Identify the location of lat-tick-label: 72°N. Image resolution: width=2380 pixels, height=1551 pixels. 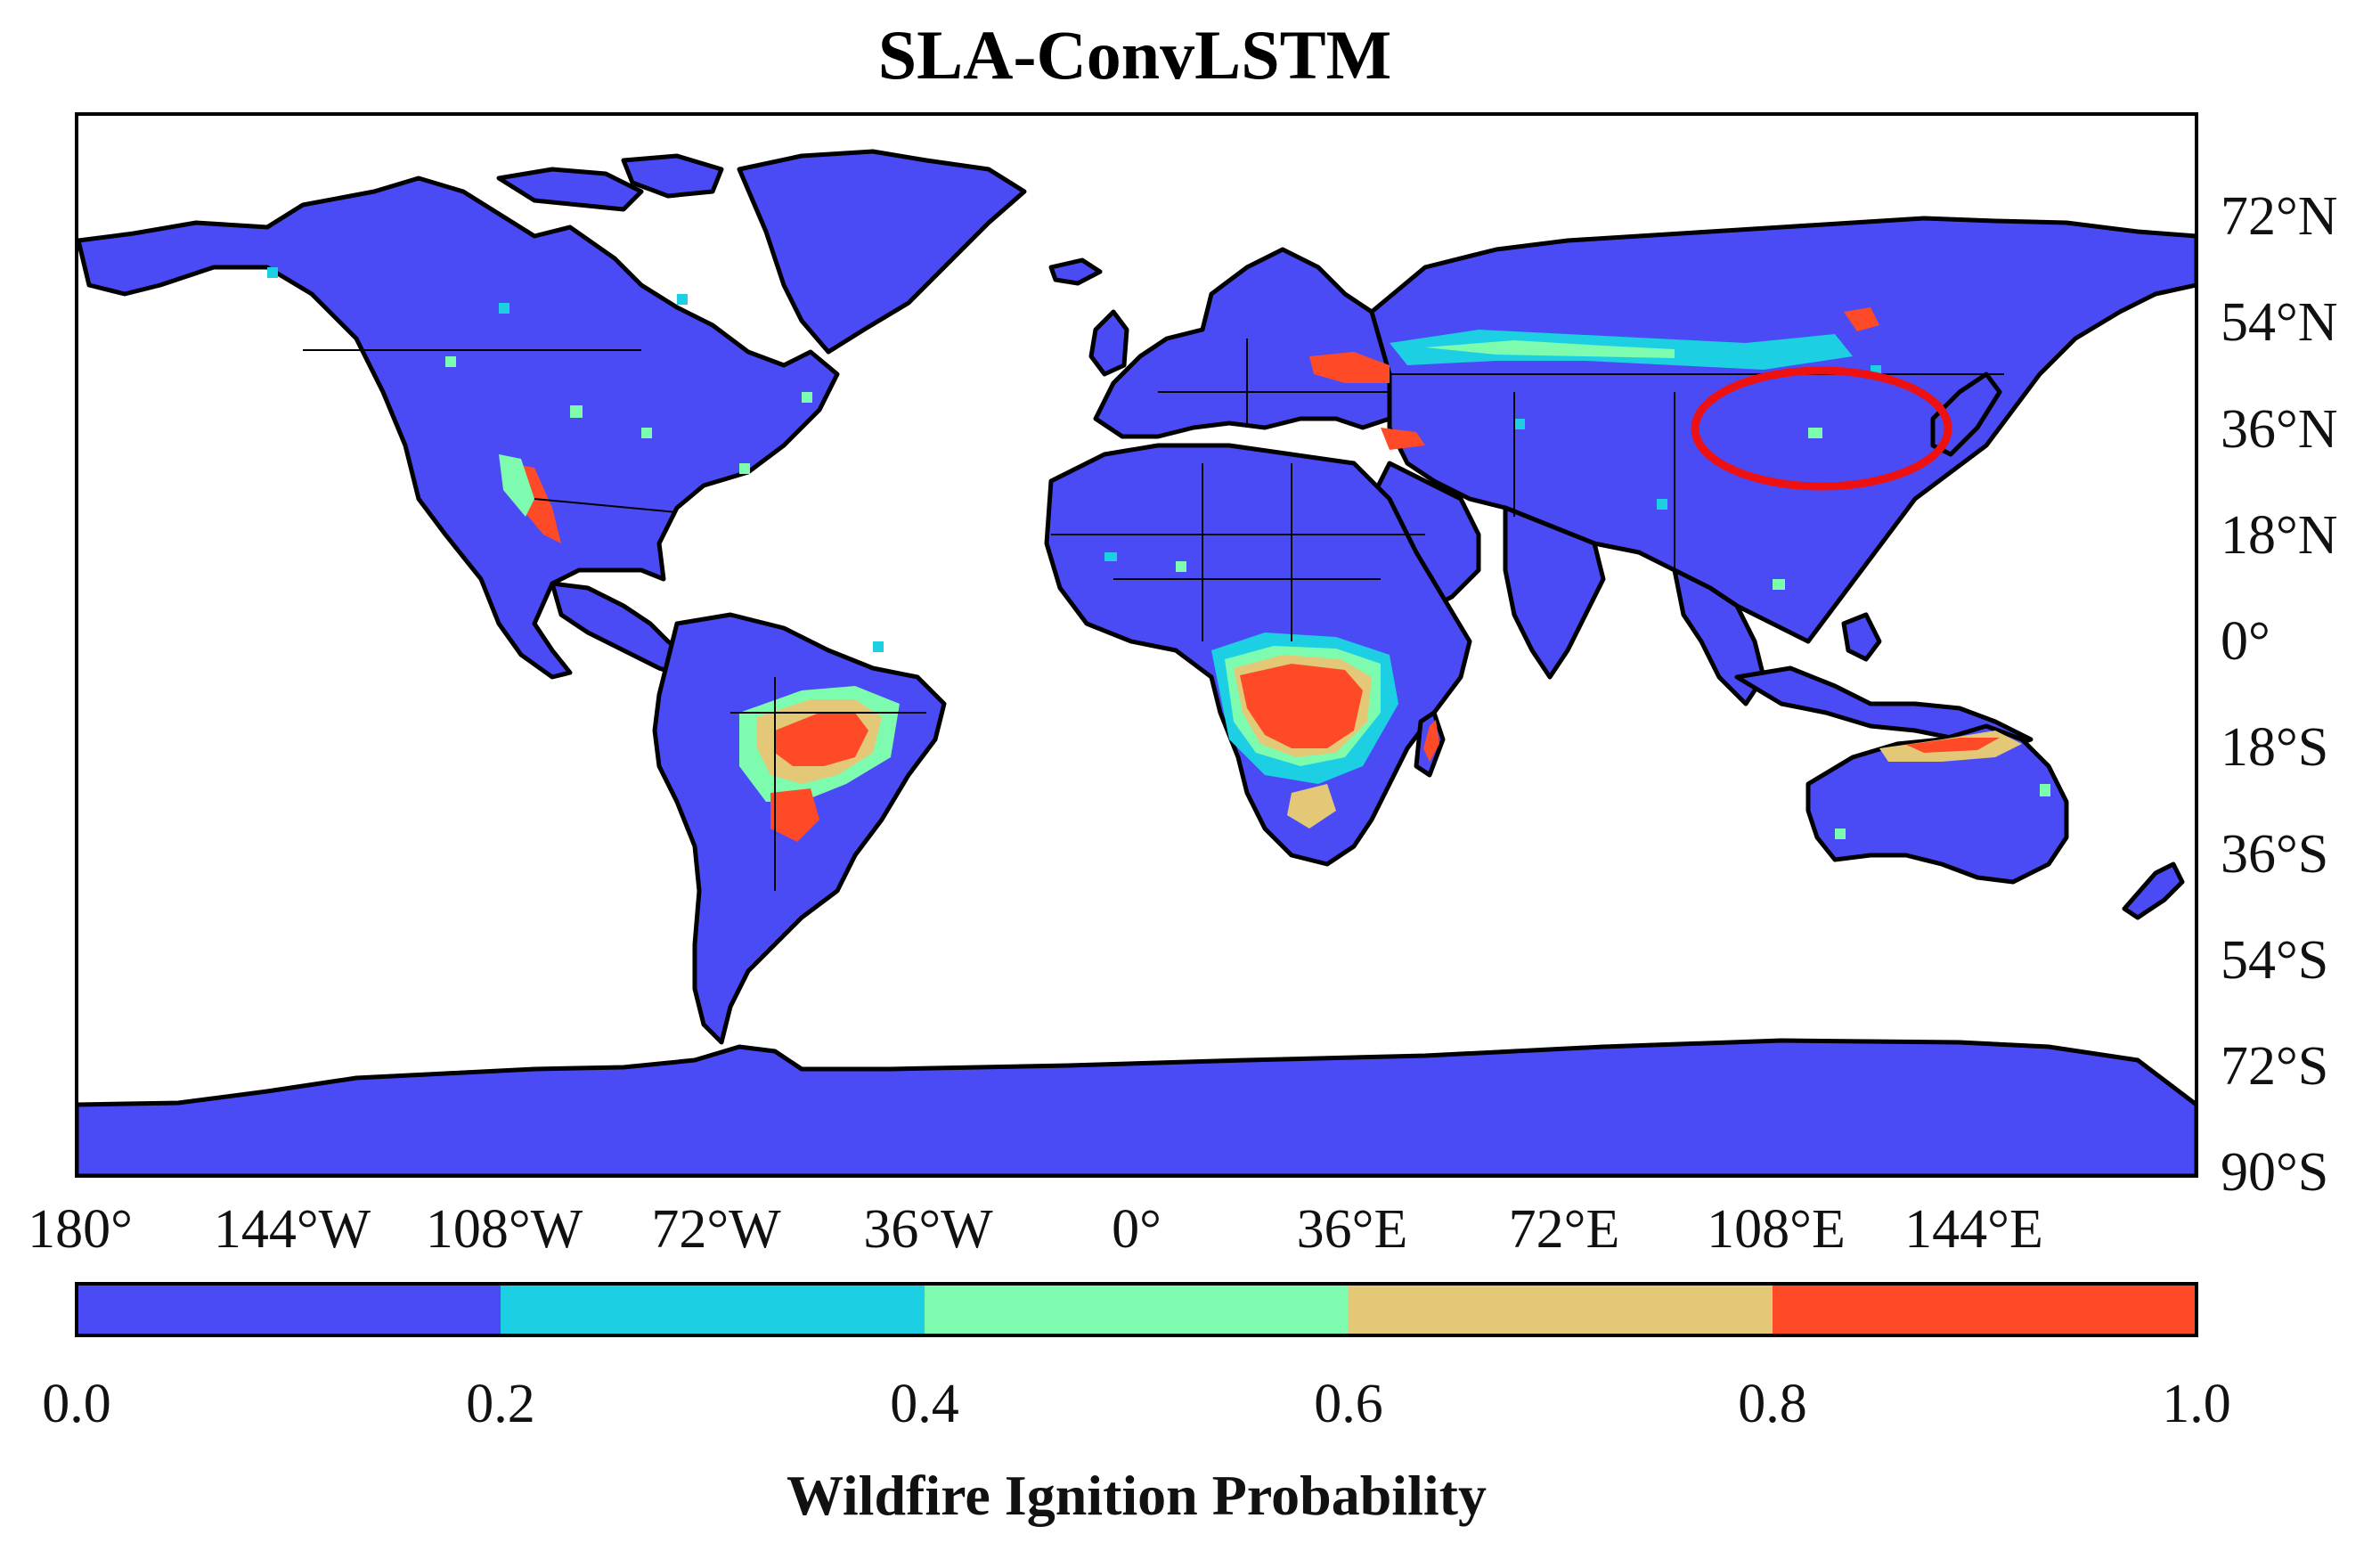
(2279, 217).